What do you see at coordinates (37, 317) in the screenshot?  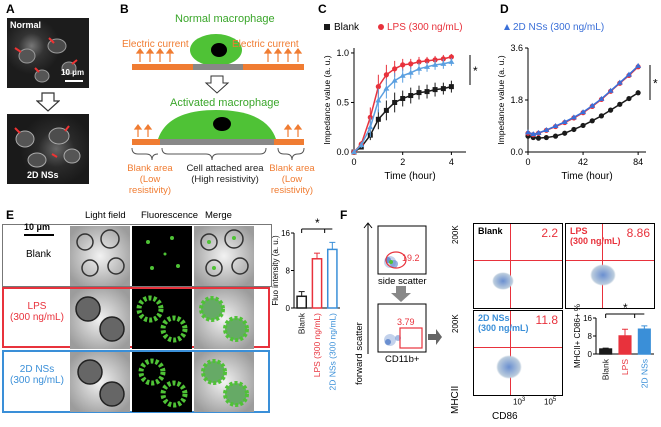 I see `row-label-lps-2: (300 ng/mL)` at bounding box center [37, 317].